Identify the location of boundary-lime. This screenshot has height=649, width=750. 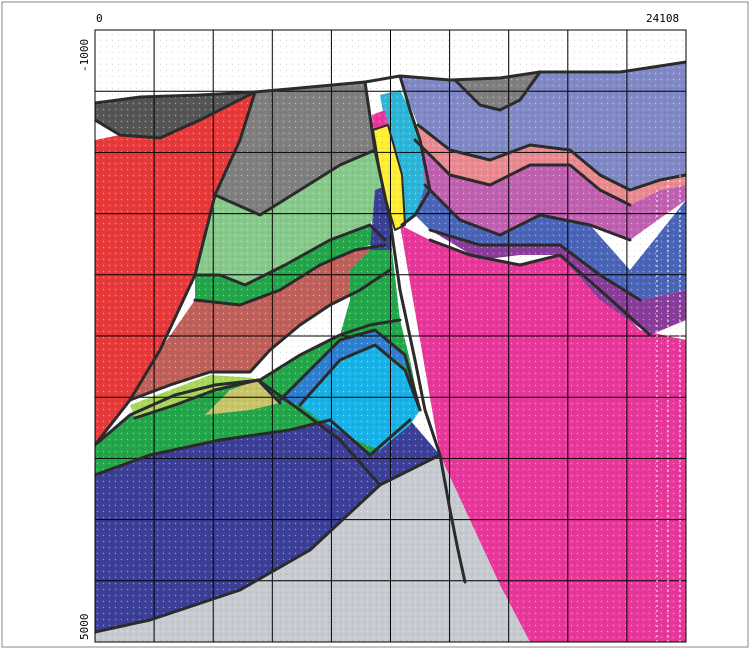
(207, 399).